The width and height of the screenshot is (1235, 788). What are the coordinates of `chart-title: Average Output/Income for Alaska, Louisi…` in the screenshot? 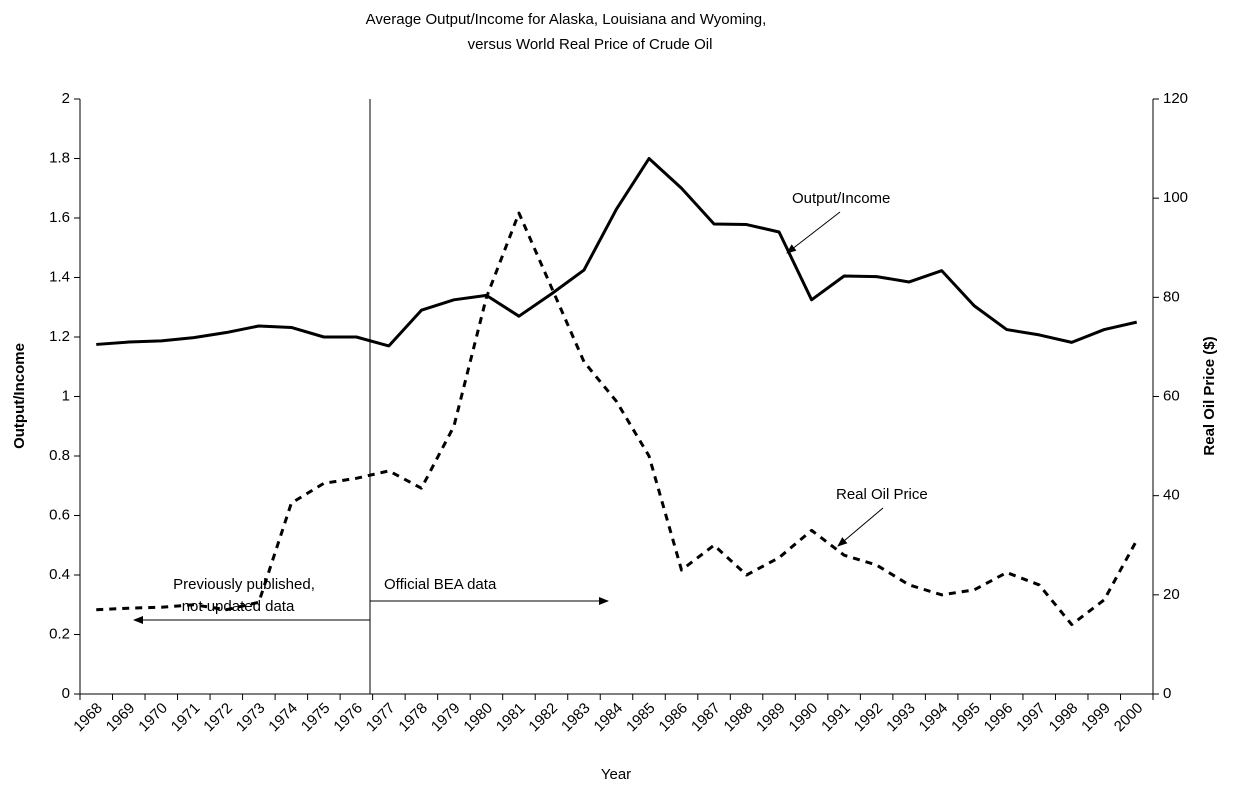 It's located at (566, 19).